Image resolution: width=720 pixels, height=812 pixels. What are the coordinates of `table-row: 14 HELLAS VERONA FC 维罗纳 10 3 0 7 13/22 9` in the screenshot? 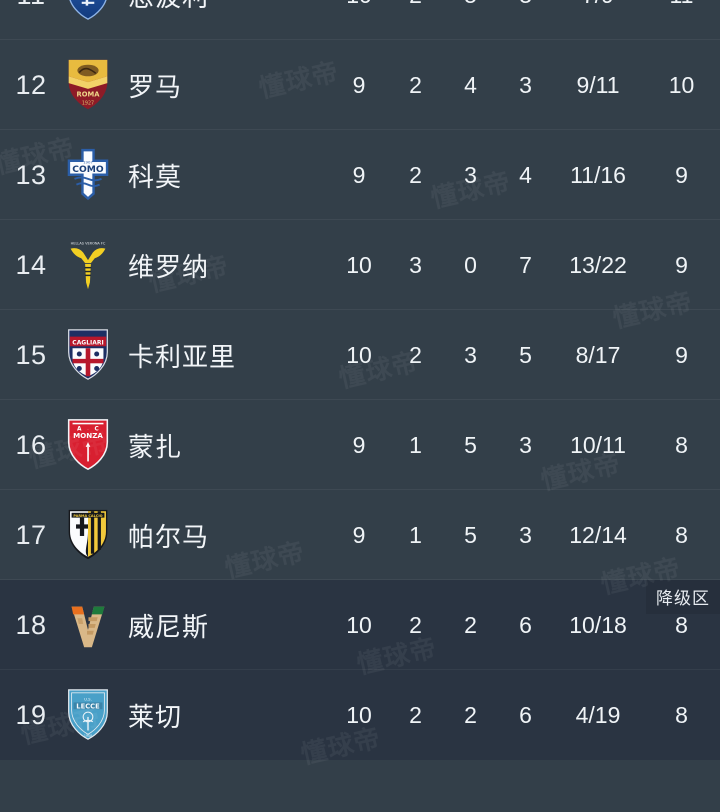 It's located at (360, 265).